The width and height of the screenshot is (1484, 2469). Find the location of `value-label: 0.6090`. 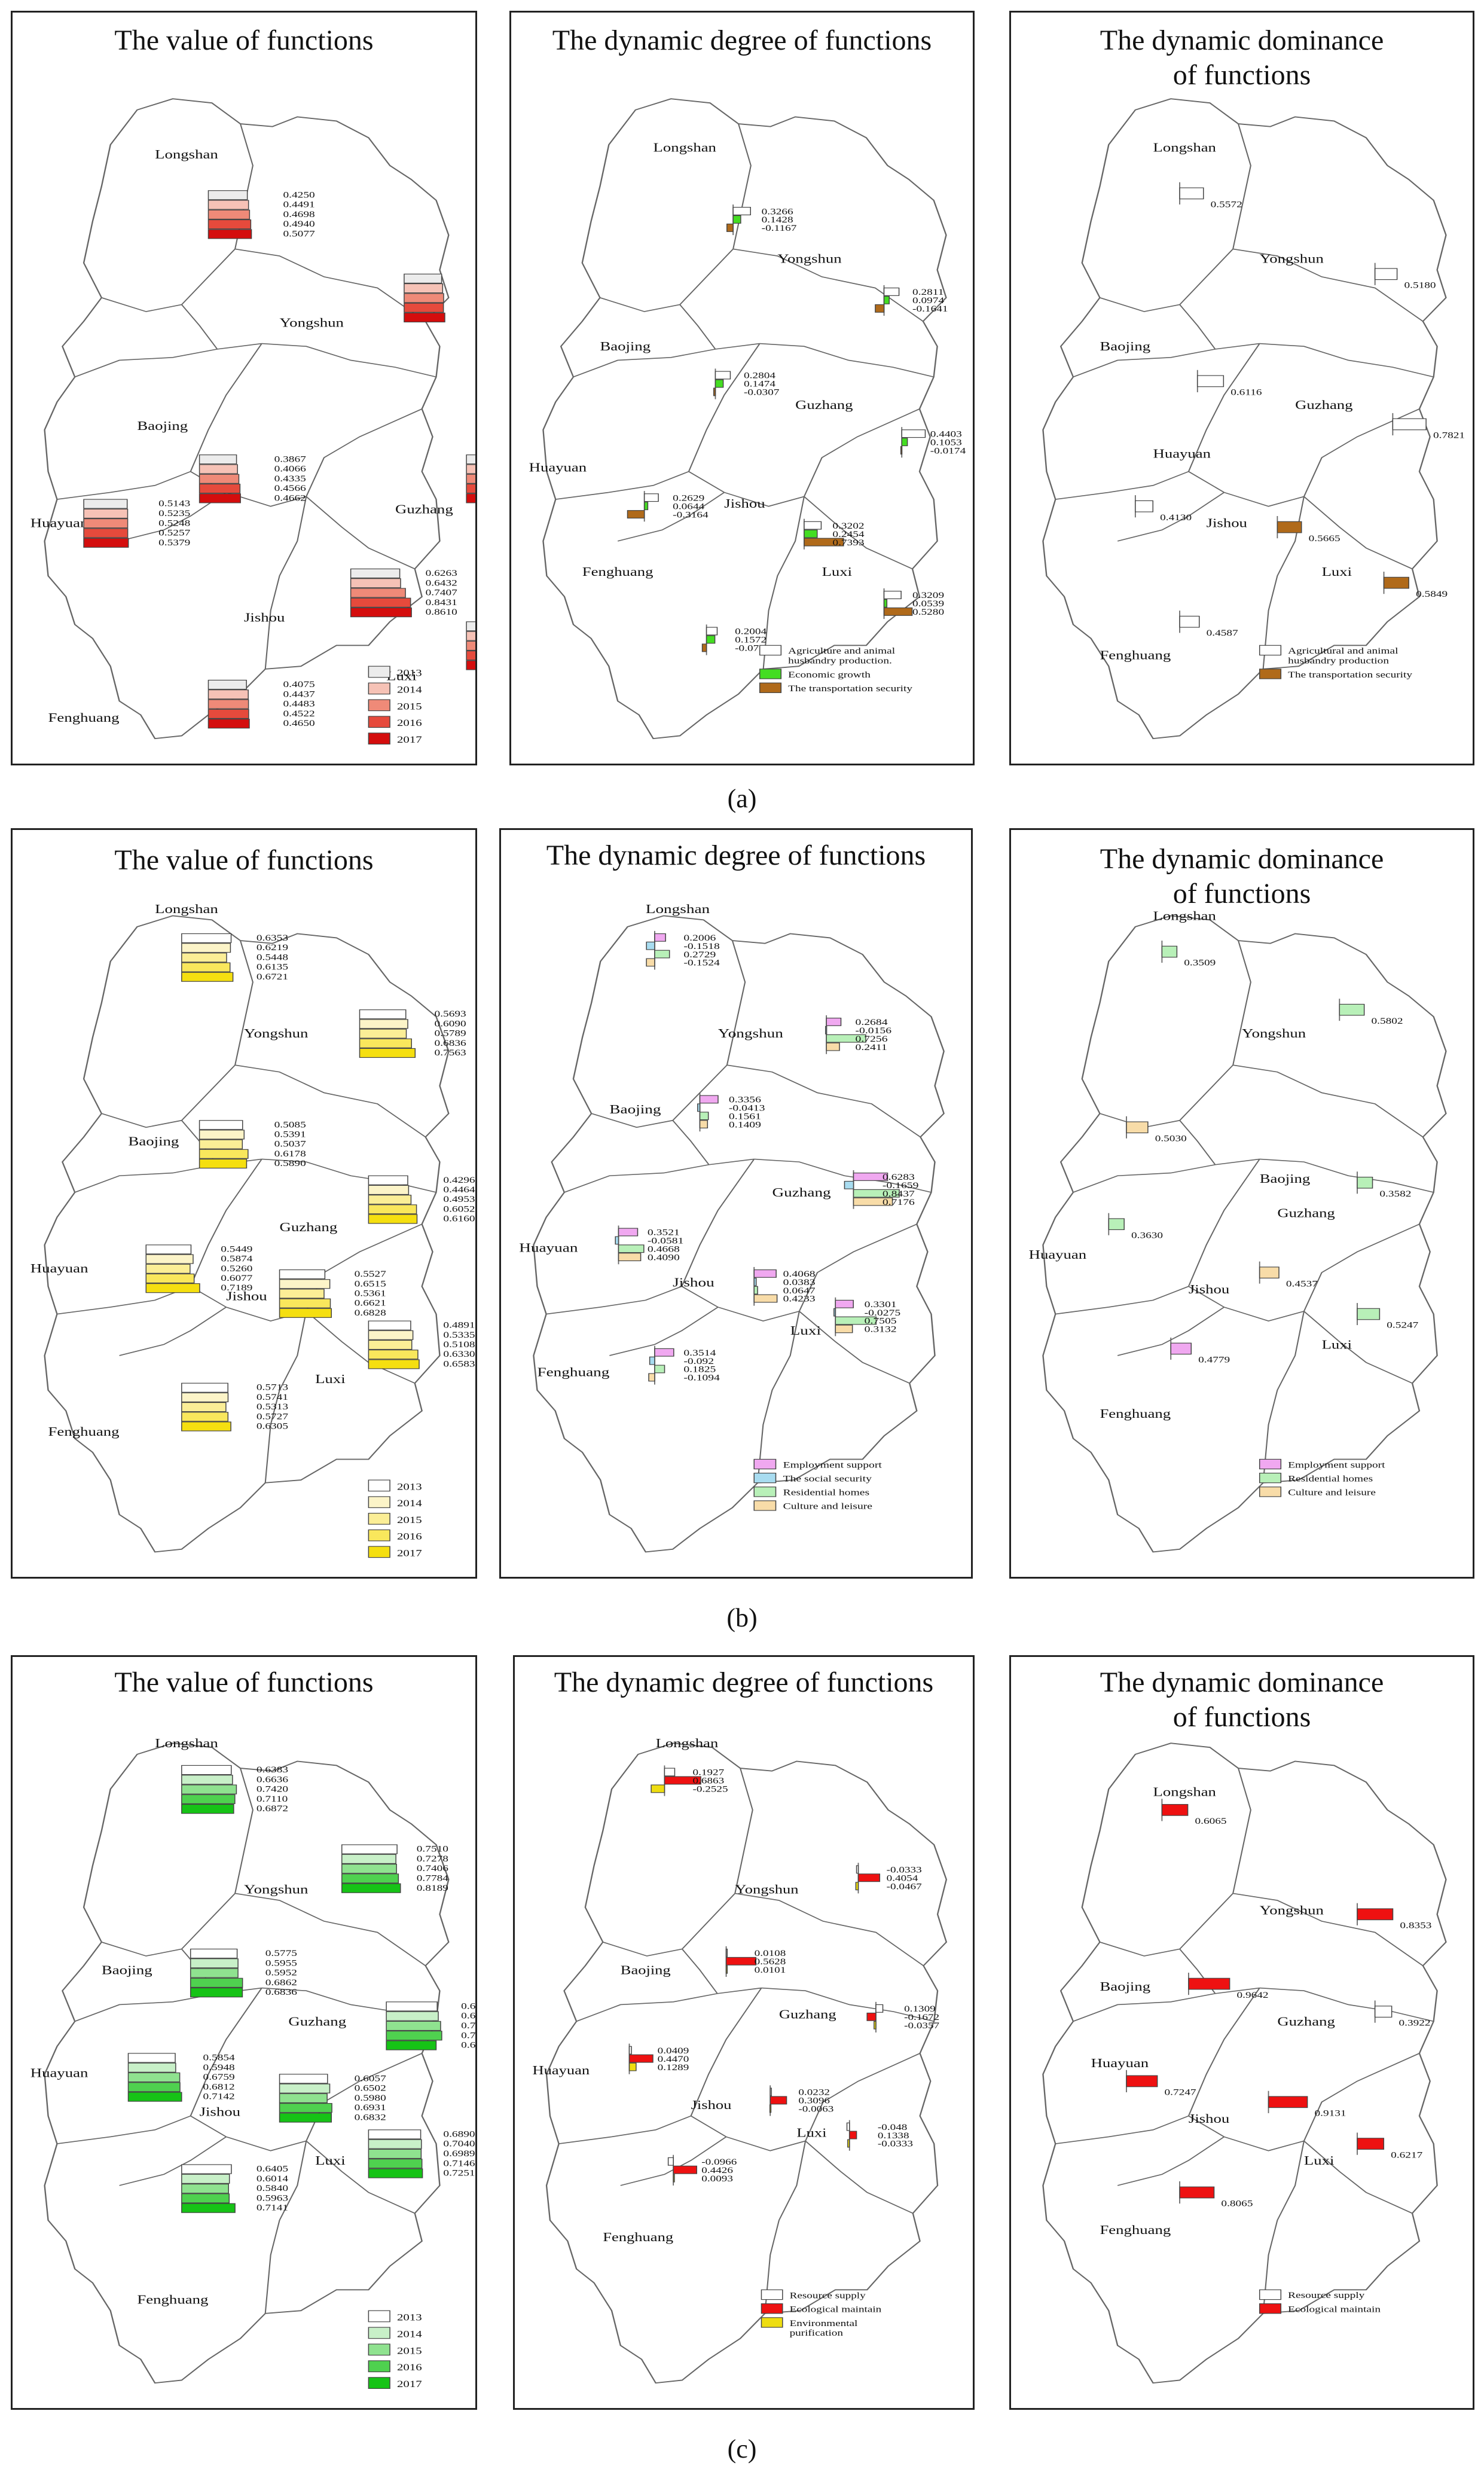

value-label: 0.6090 is located at coordinates (450, 1023).